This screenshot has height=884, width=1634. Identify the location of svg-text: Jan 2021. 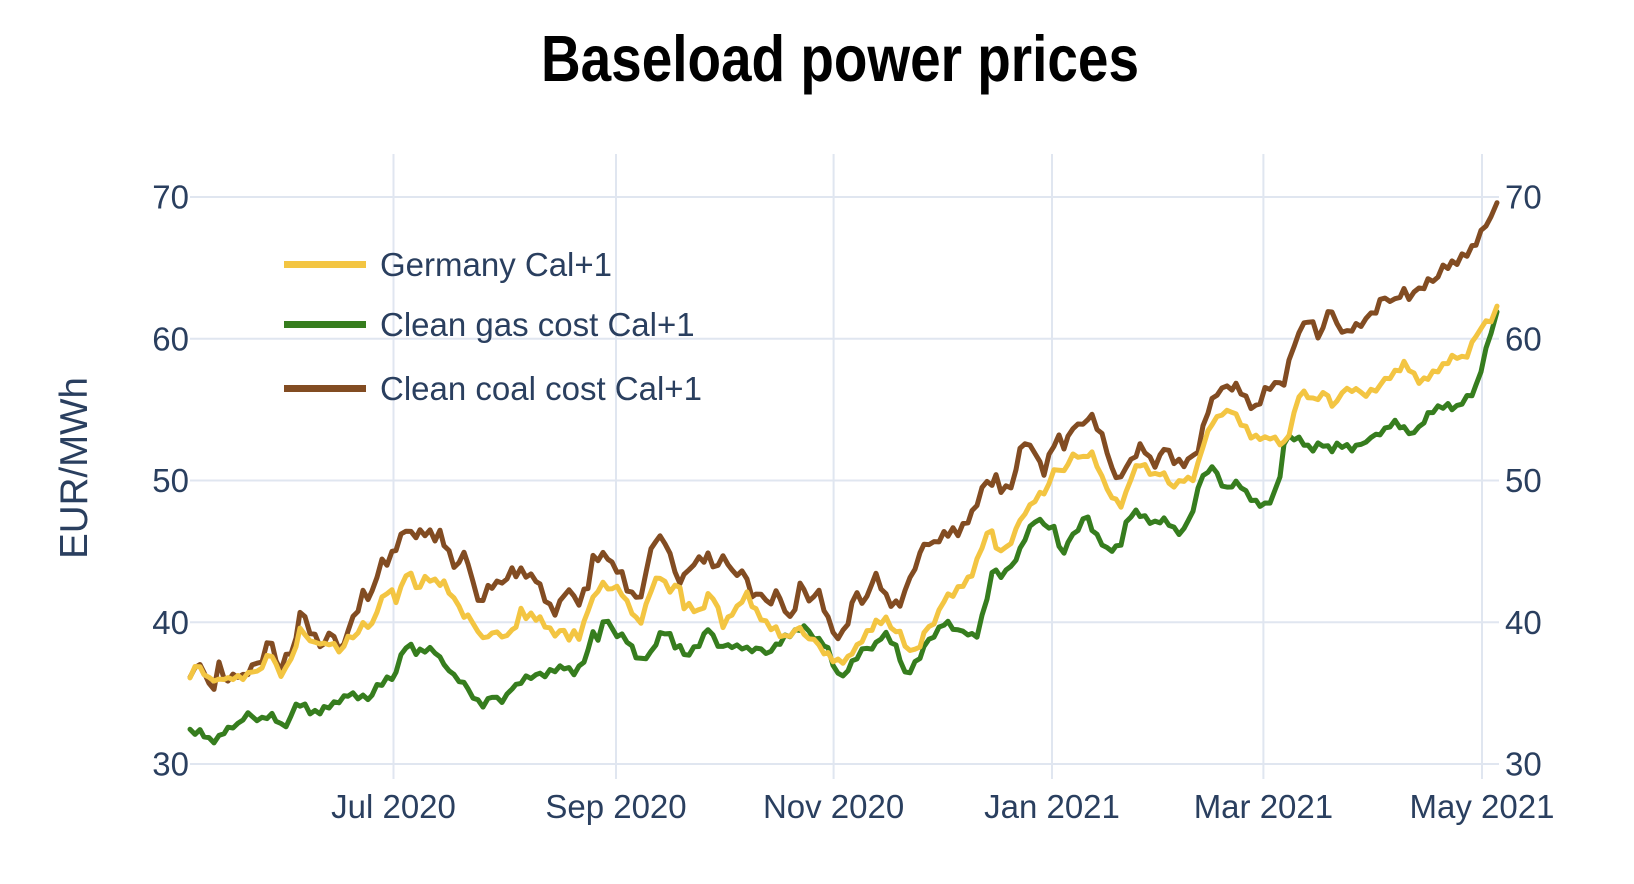
(1052, 806).